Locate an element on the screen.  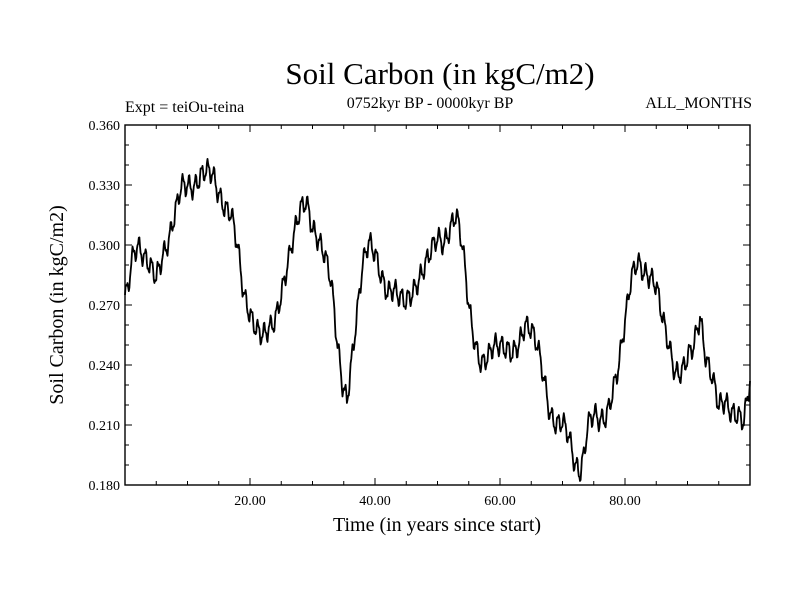
y-tick-label: 0.210 is located at coordinates (105, 426).